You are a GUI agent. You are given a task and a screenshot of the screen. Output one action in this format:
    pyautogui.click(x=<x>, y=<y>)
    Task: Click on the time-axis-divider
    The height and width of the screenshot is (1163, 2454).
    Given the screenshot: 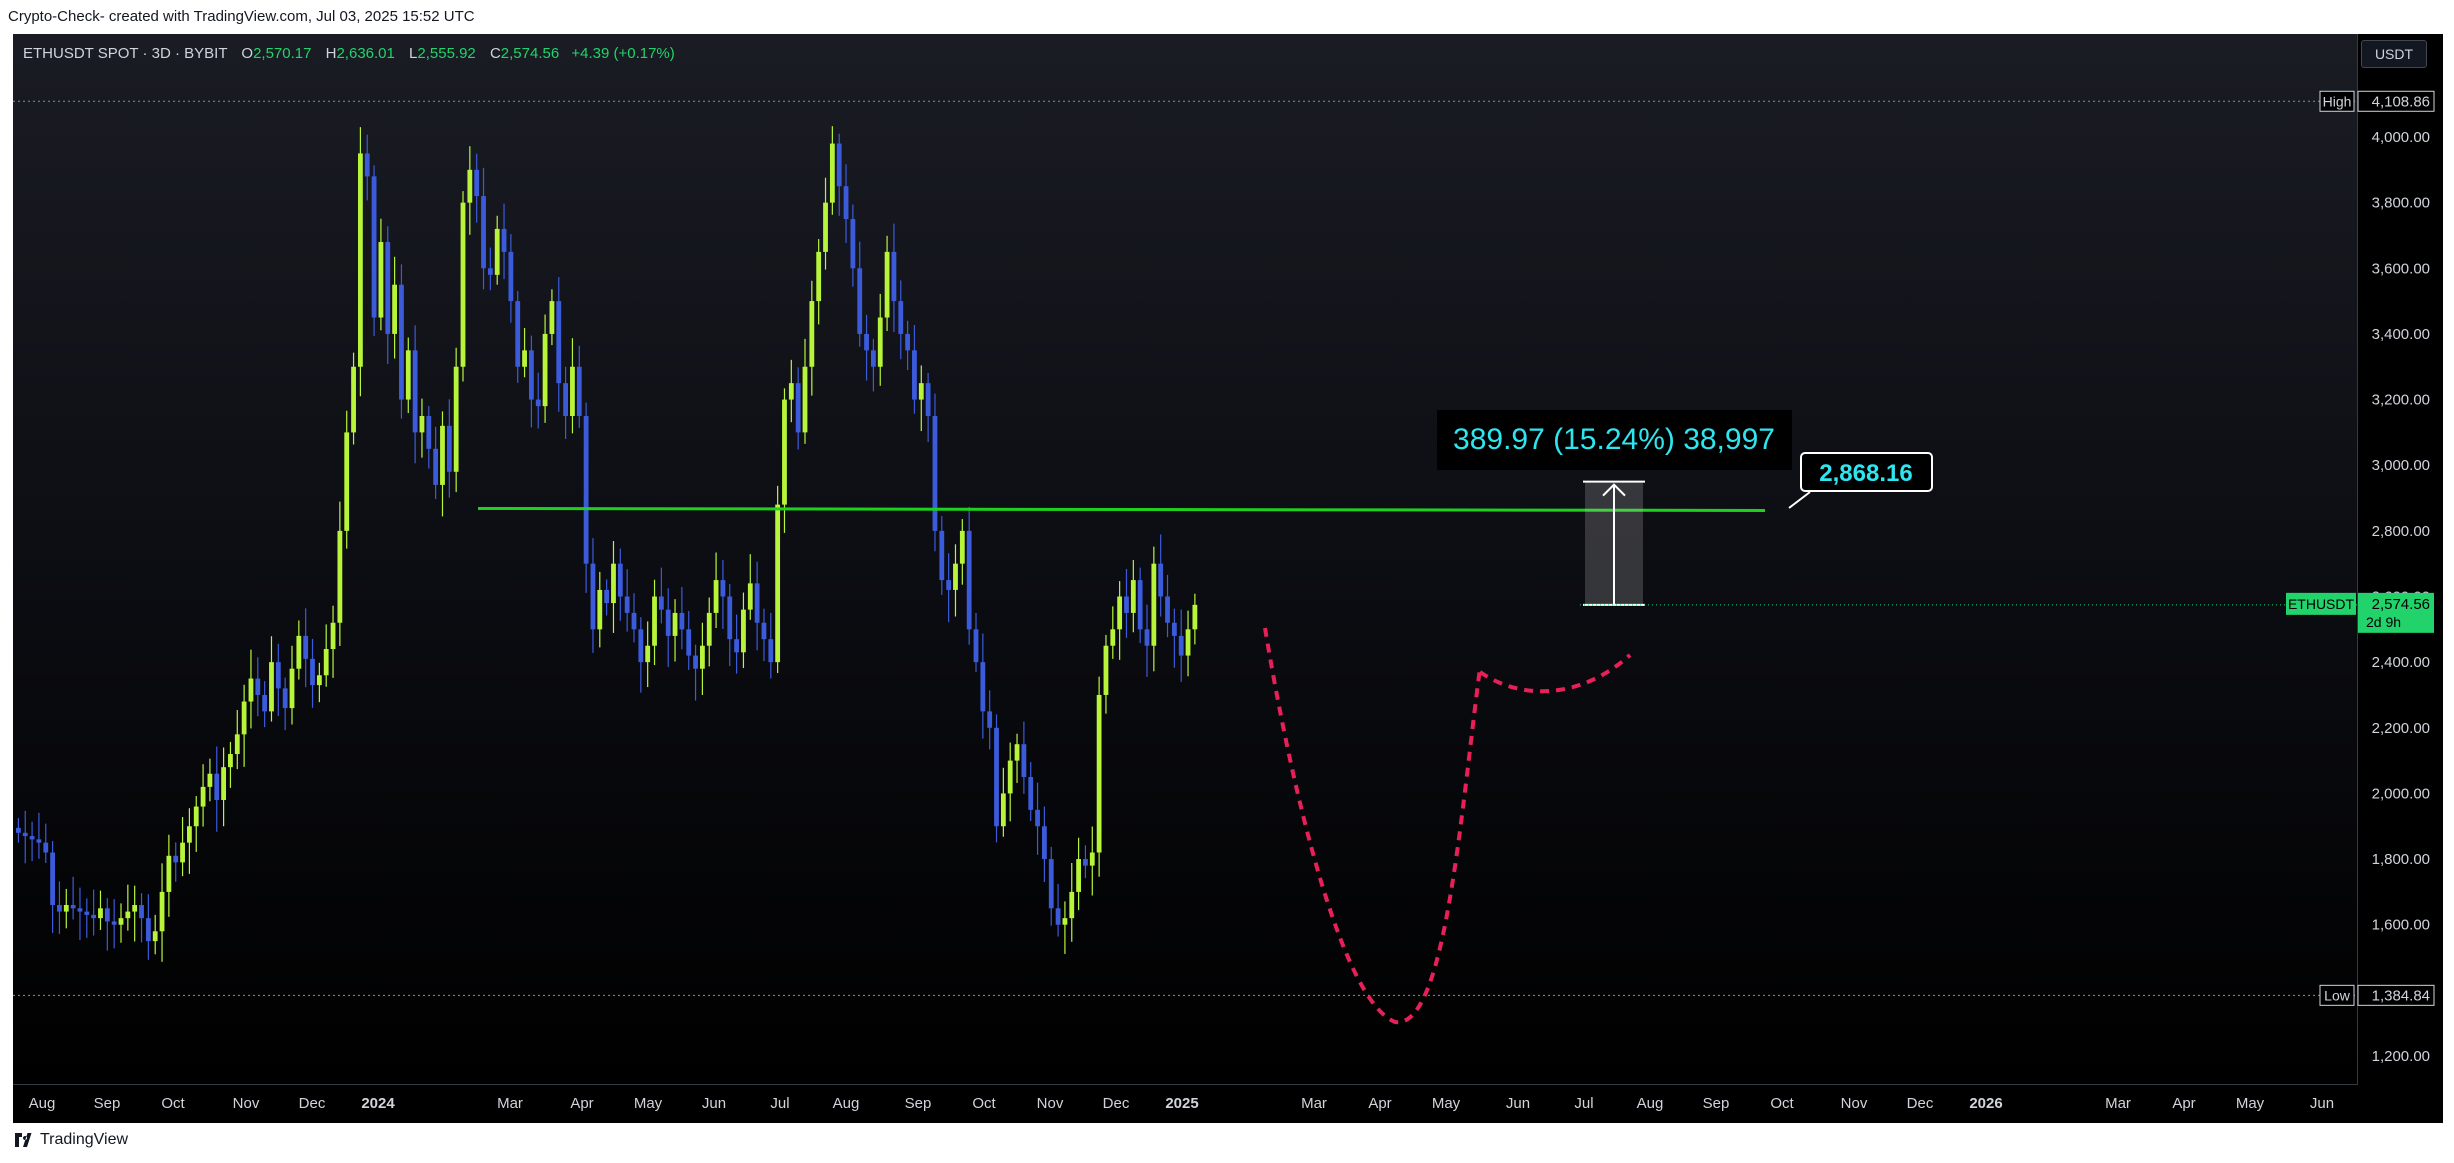 What is the action you would take?
    pyautogui.click(x=1185, y=1084)
    